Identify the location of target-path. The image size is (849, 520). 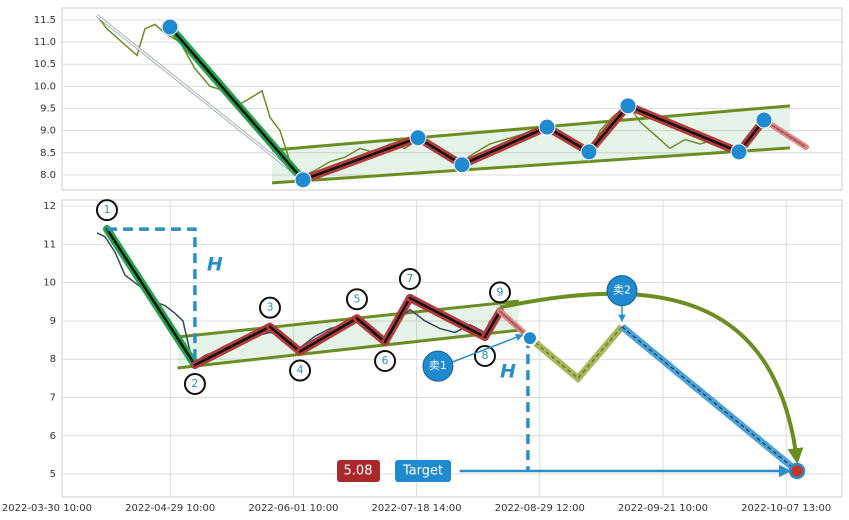
(709, 399).